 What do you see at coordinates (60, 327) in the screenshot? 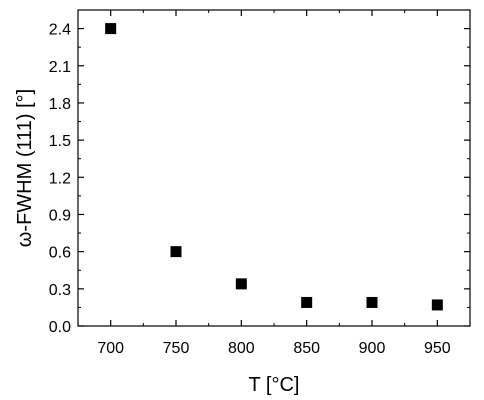
I see `y-tick-label: 0.0` at bounding box center [60, 327].